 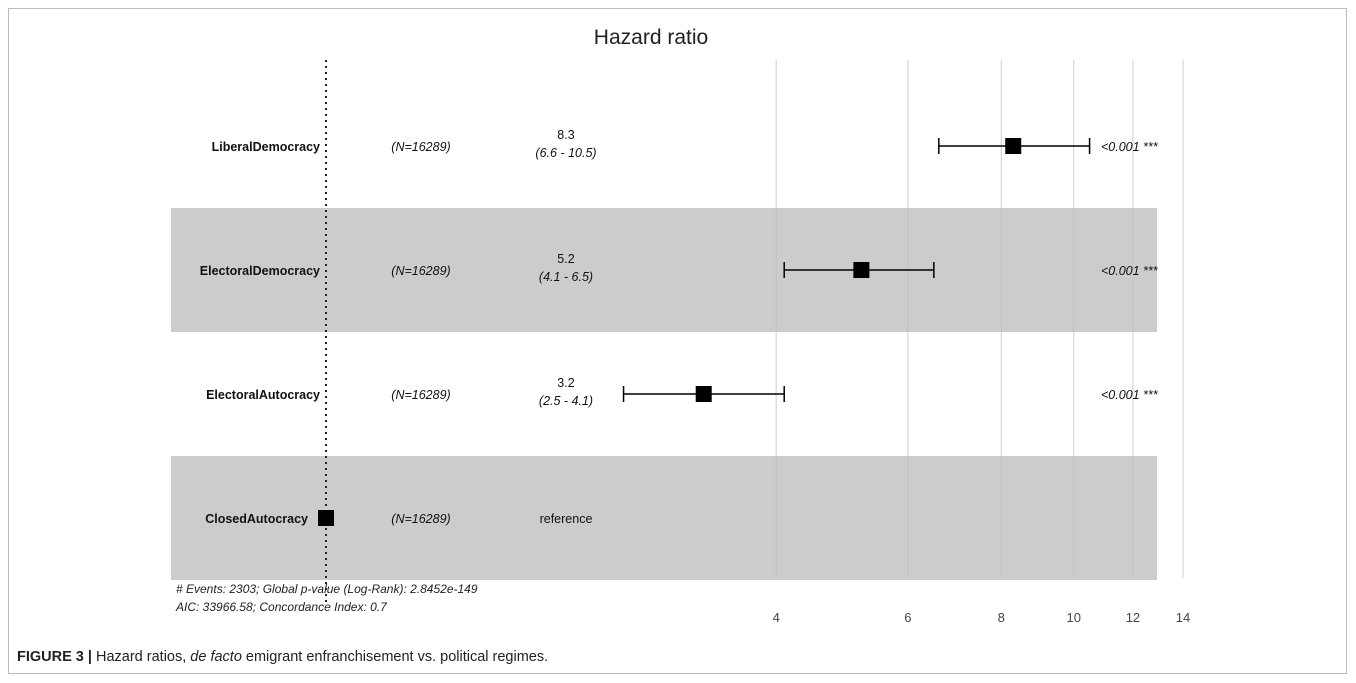 What do you see at coordinates (907, 617) in the screenshot?
I see `x-tick-label: 6` at bounding box center [907, 617].